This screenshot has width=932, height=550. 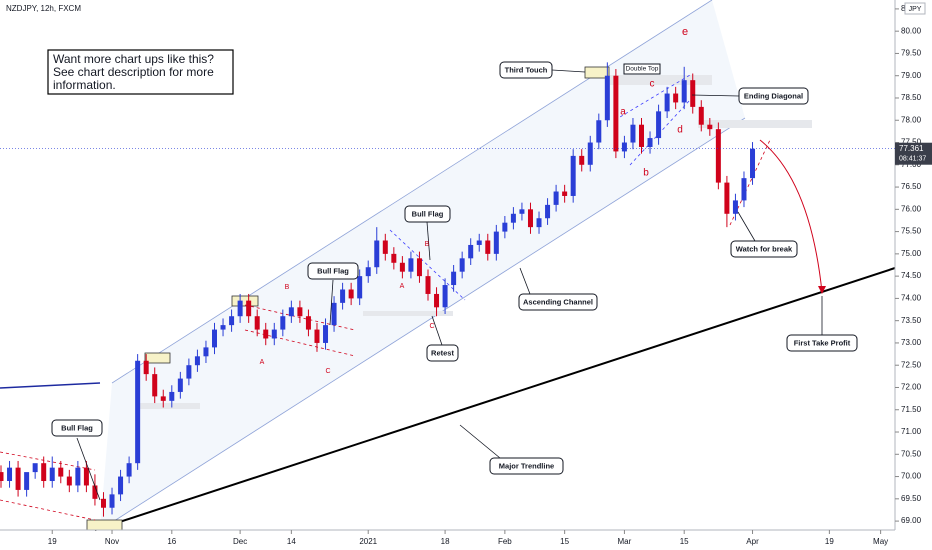 What do you see at coordinates (911, 148) in the screenshot?
I see `last-price-label: 77.361` at bounding box center [911, 148].